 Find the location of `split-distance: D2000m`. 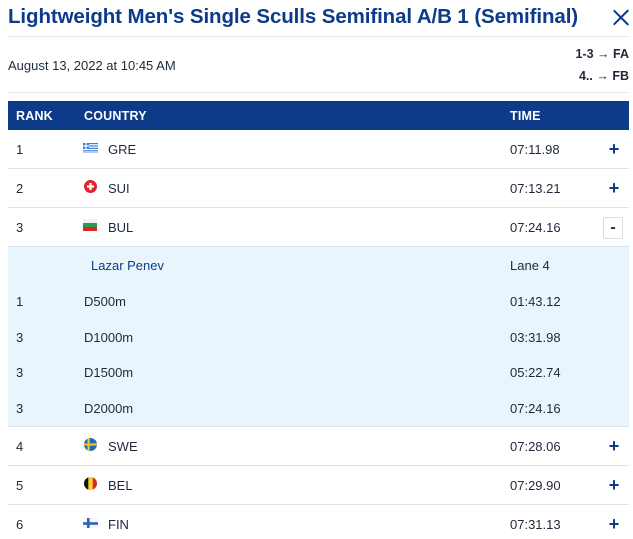

split-distance: D2000m is located at coordinates (109, 409).